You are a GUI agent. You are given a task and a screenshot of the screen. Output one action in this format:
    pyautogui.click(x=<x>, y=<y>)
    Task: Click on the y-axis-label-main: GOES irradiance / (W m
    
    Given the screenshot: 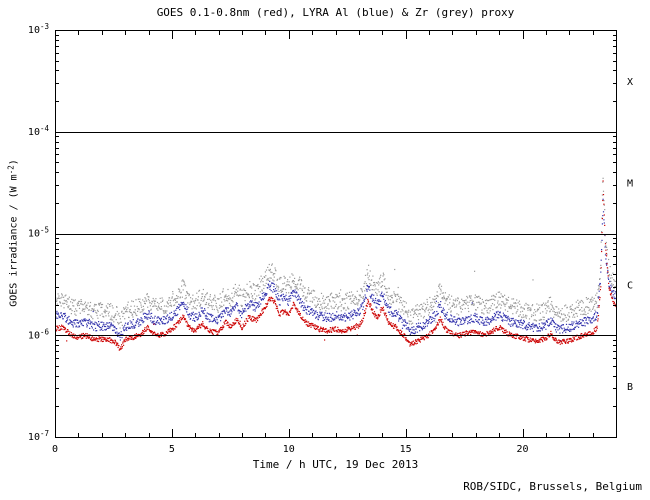 What is the action you would take?
    pyautogui.click(x=14, y=240)
    